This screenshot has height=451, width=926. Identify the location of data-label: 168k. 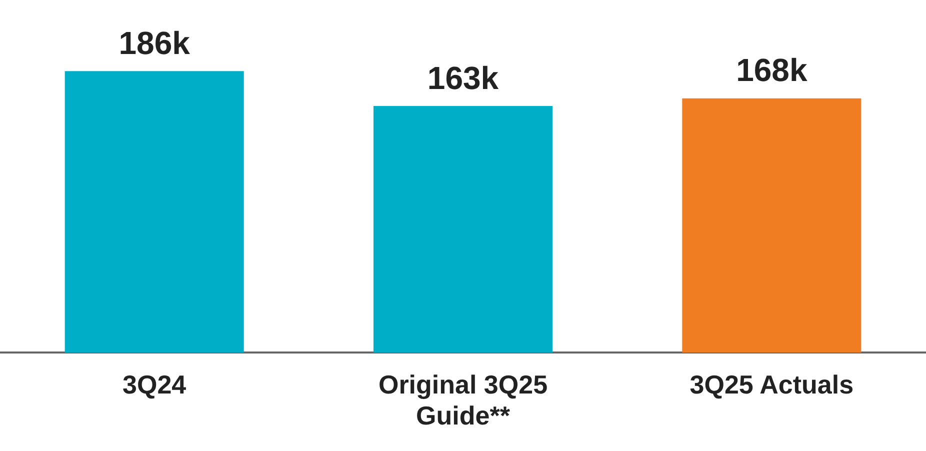
(772, 70).